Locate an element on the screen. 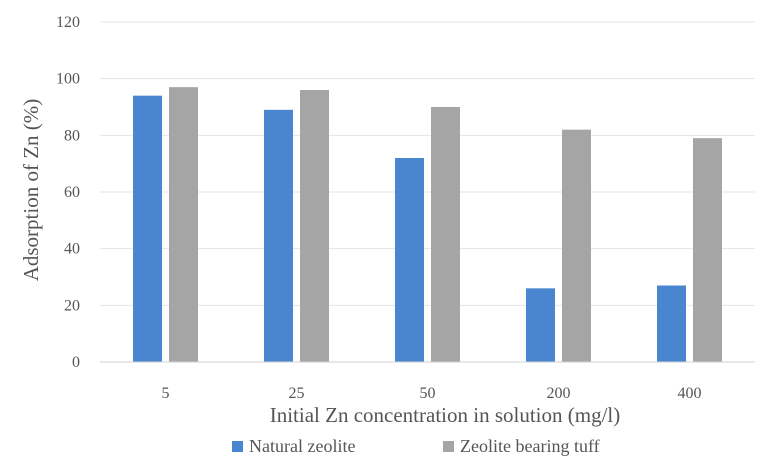  y-axis-ticks: 0 20 40 60 80 100 120 is located at coordinates (68, 192).